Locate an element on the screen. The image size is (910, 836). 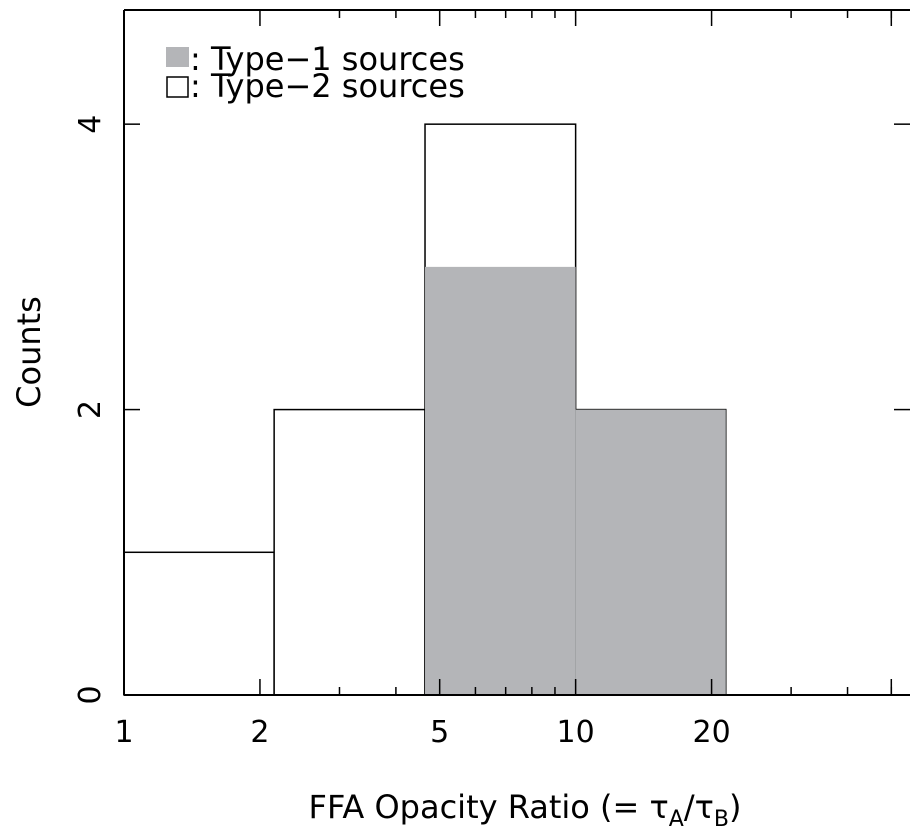
x-axis-label-sub-b: B is located at coordinates (721, 819).